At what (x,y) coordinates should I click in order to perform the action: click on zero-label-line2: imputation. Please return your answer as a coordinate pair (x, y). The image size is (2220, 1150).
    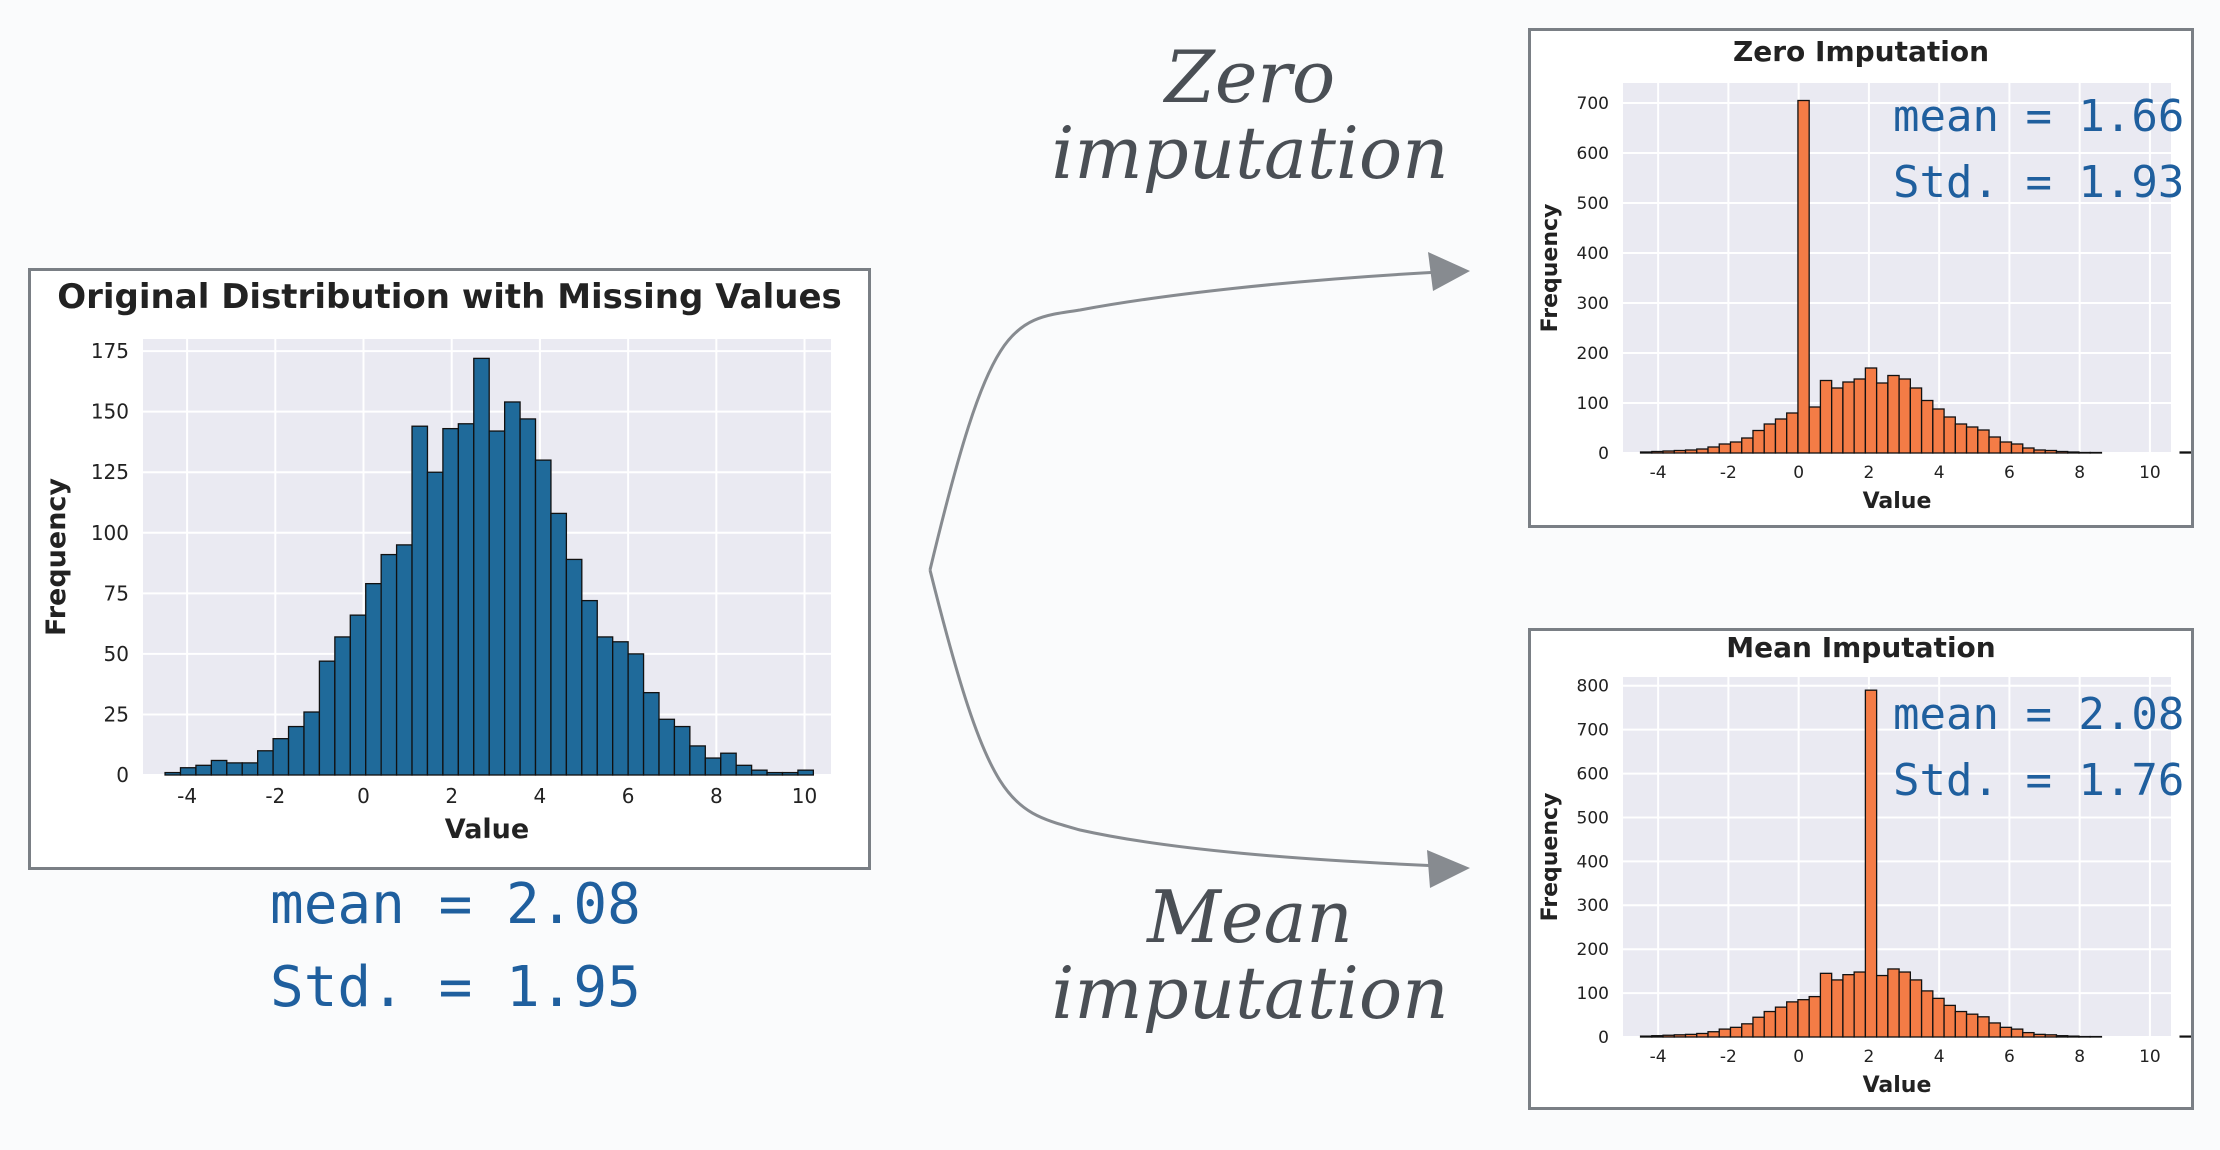
    Looking at the image, I should click on (1250, 152).